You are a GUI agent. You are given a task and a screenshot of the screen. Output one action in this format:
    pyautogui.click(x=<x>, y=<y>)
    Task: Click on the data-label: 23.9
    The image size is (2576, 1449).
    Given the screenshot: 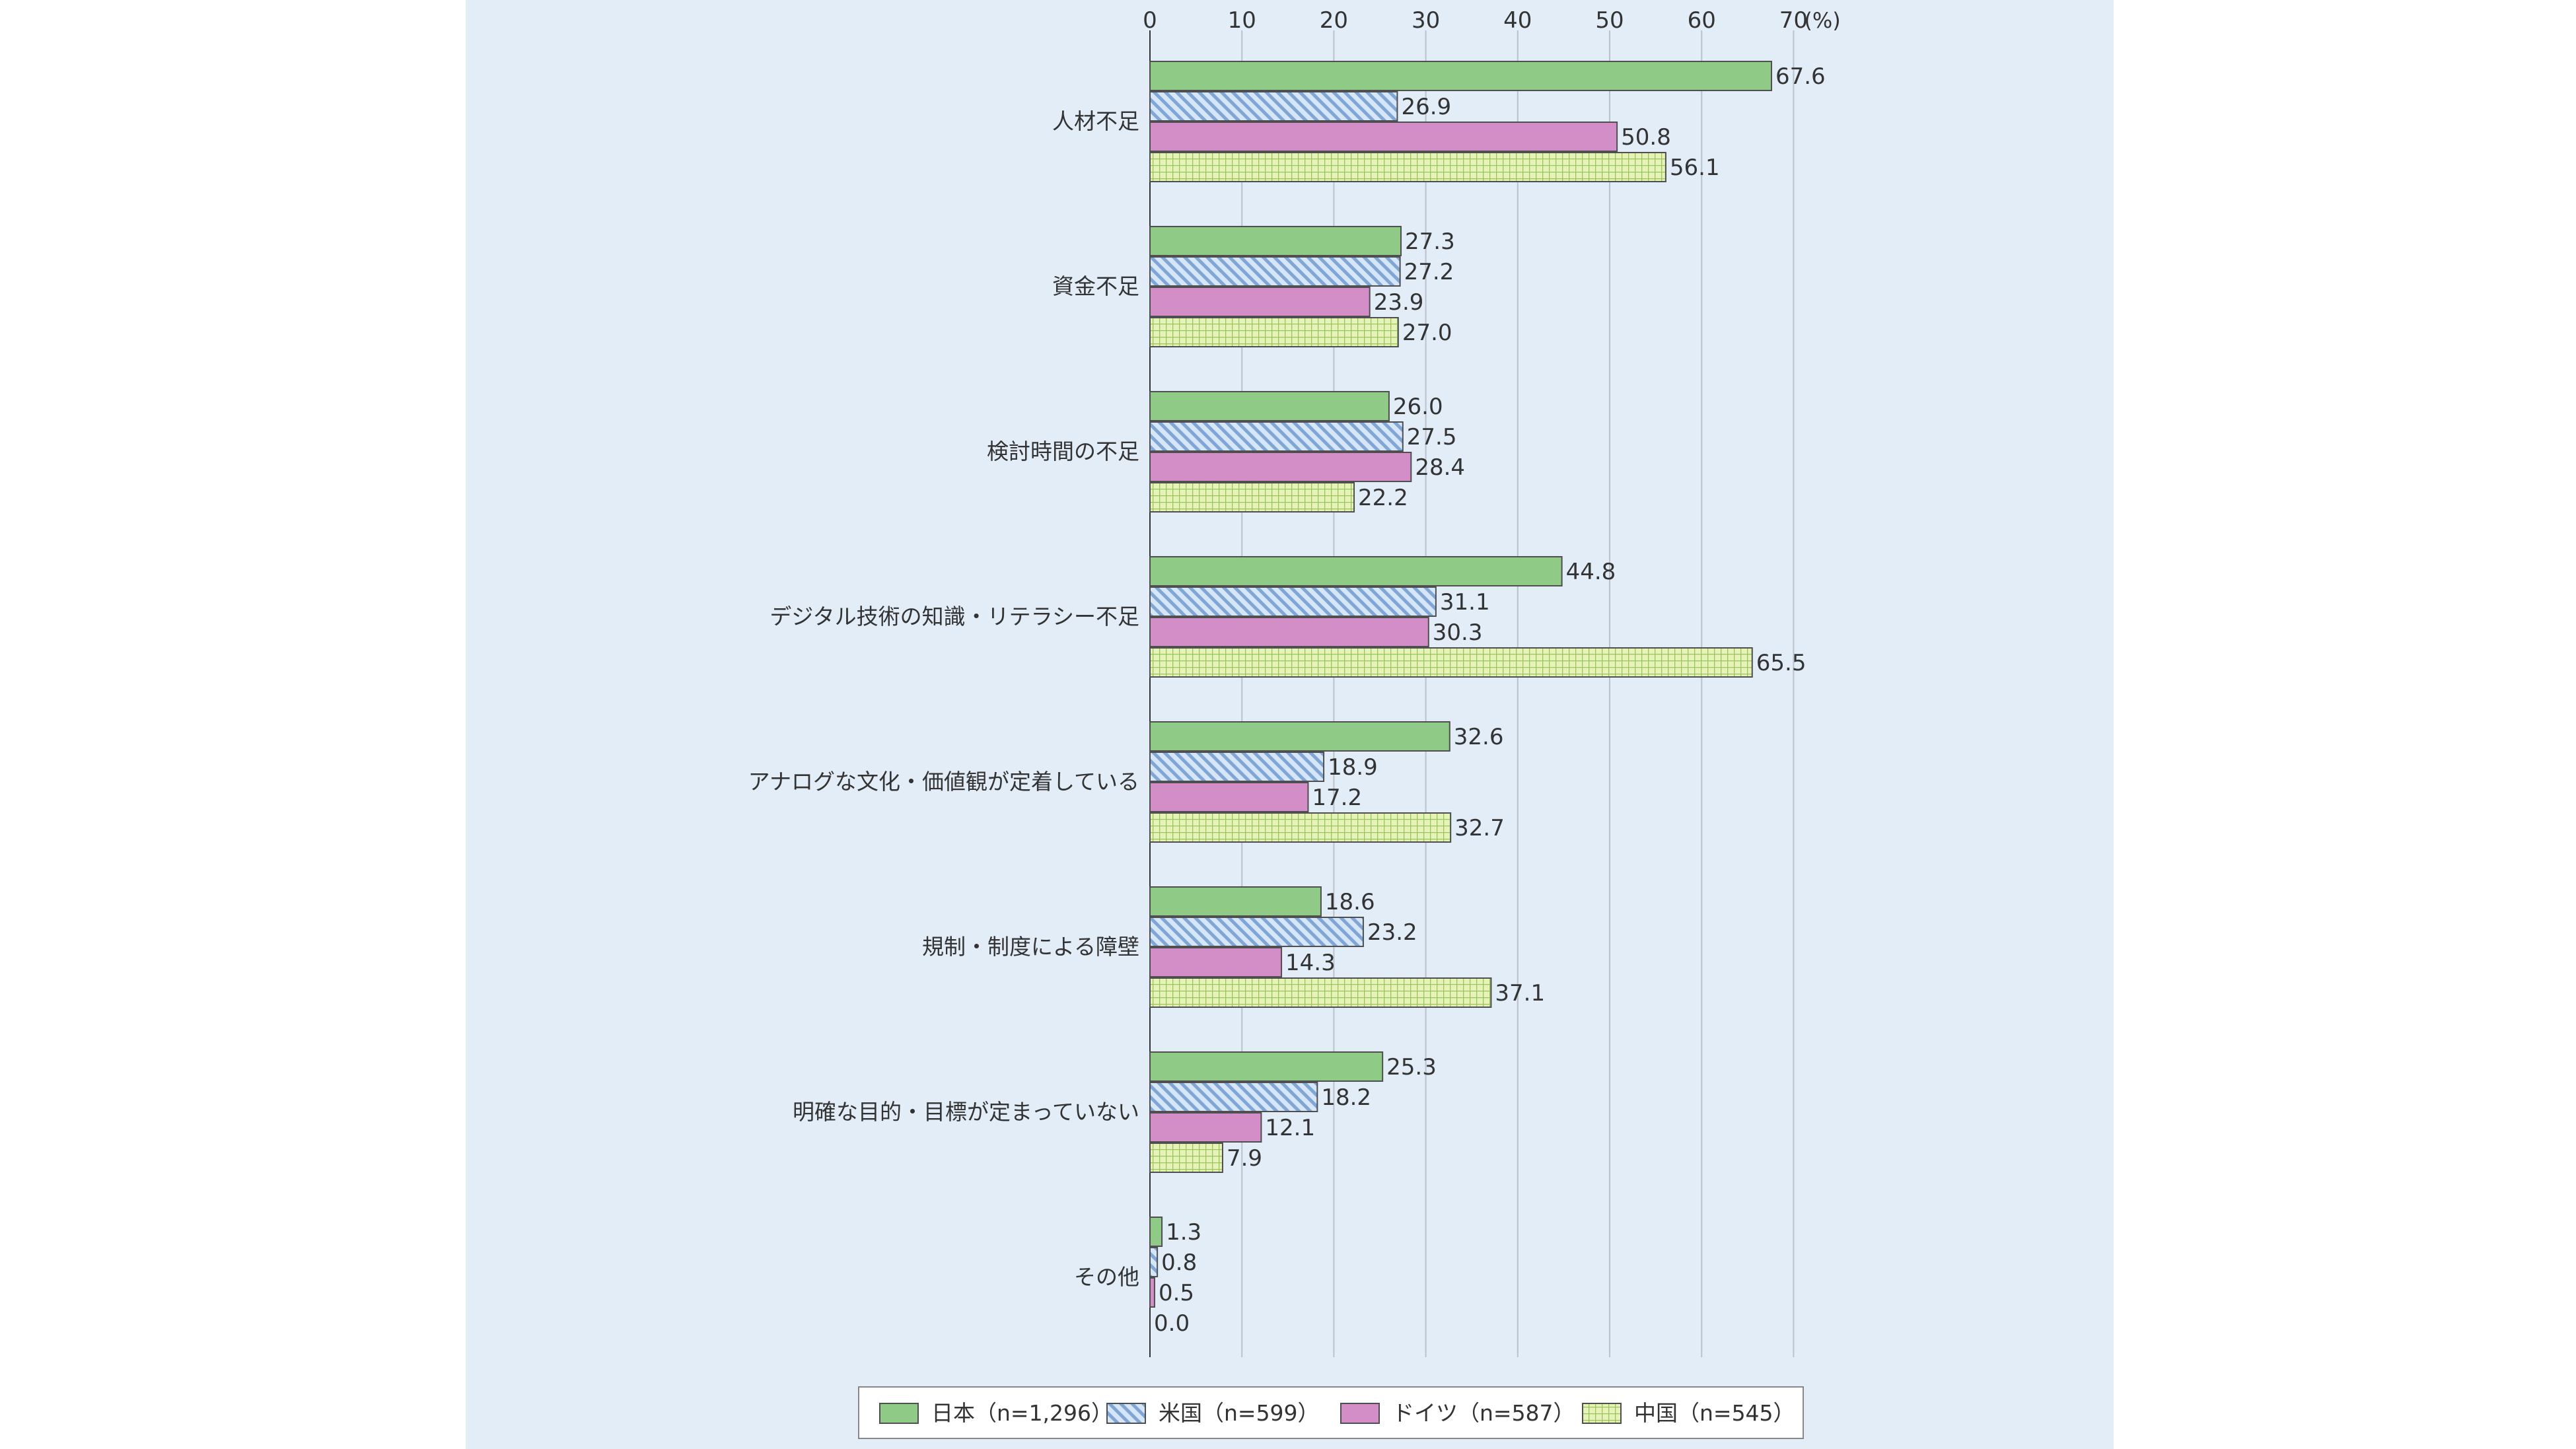 What is the action you would take?
    pyautogui.click(x=1399, y=303)
    